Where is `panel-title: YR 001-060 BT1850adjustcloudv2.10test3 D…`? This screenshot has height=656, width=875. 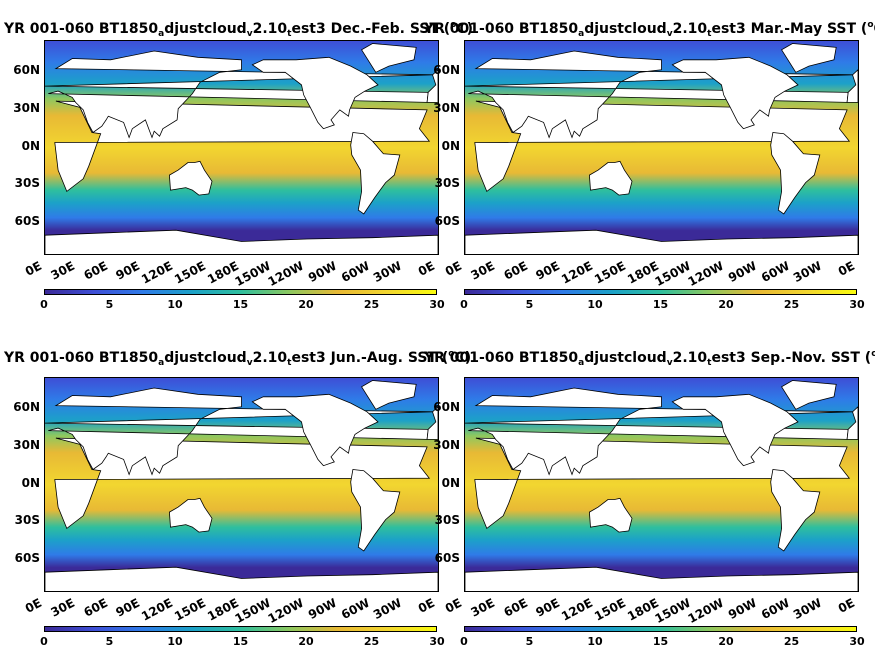 panel-title: YR 001-060 BT1850adjustcloudv2.10test3 D… is located at coordinates (238, 29).